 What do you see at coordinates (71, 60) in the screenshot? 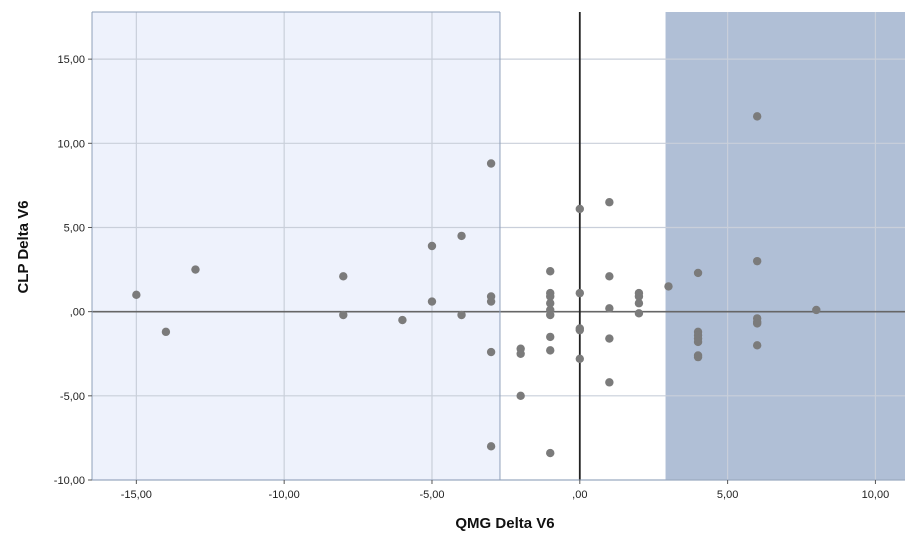
I see `y-tick-label: 15,00` at bounding box center [71, 60].